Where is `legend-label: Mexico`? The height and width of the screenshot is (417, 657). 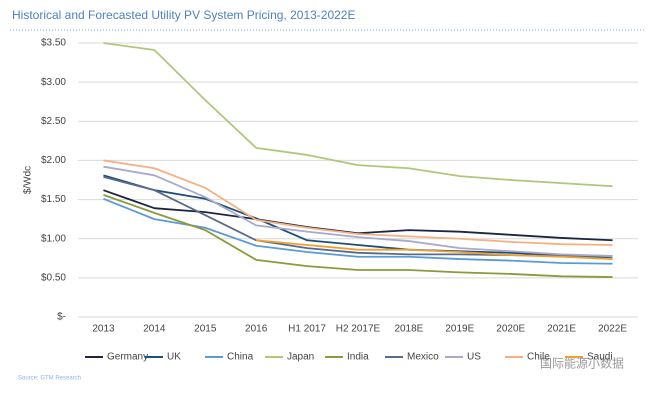
legend-label: Mexico is located at coordinates (423, 357).